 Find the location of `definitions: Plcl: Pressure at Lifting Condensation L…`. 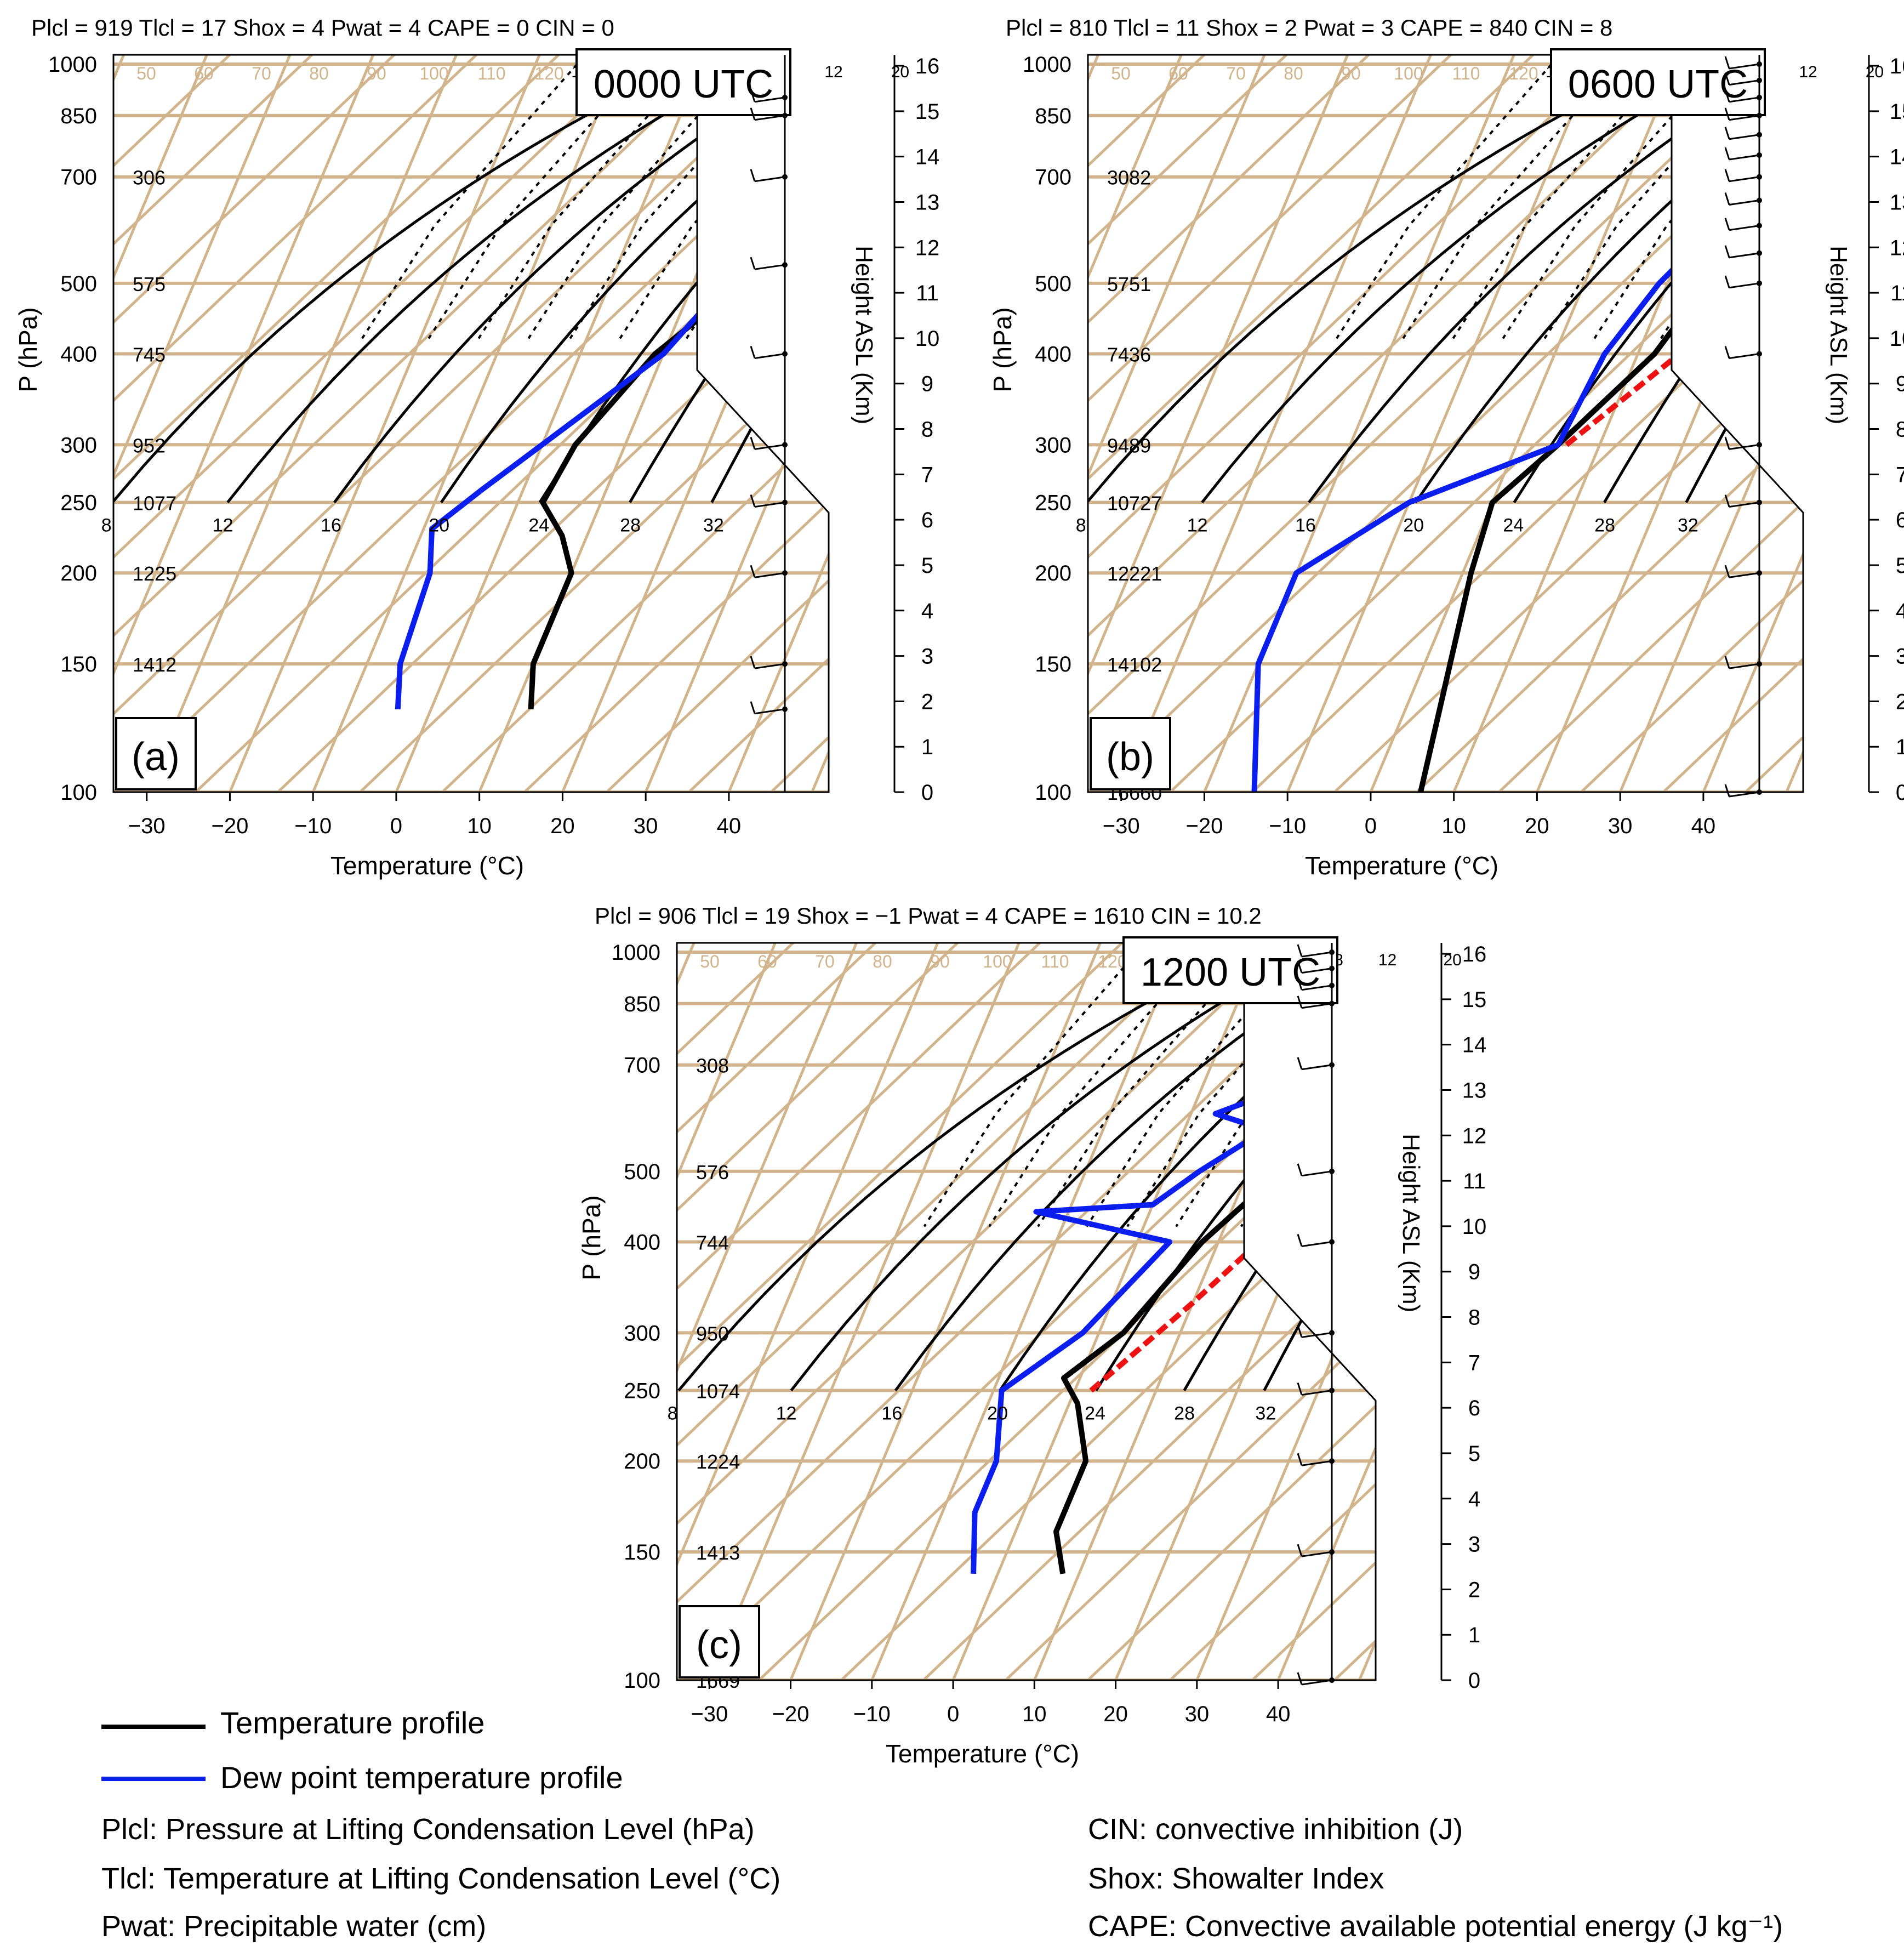

definitions: Plcl: Pressure at Lifting Condensation L… is located at coordinates (942, 1878).